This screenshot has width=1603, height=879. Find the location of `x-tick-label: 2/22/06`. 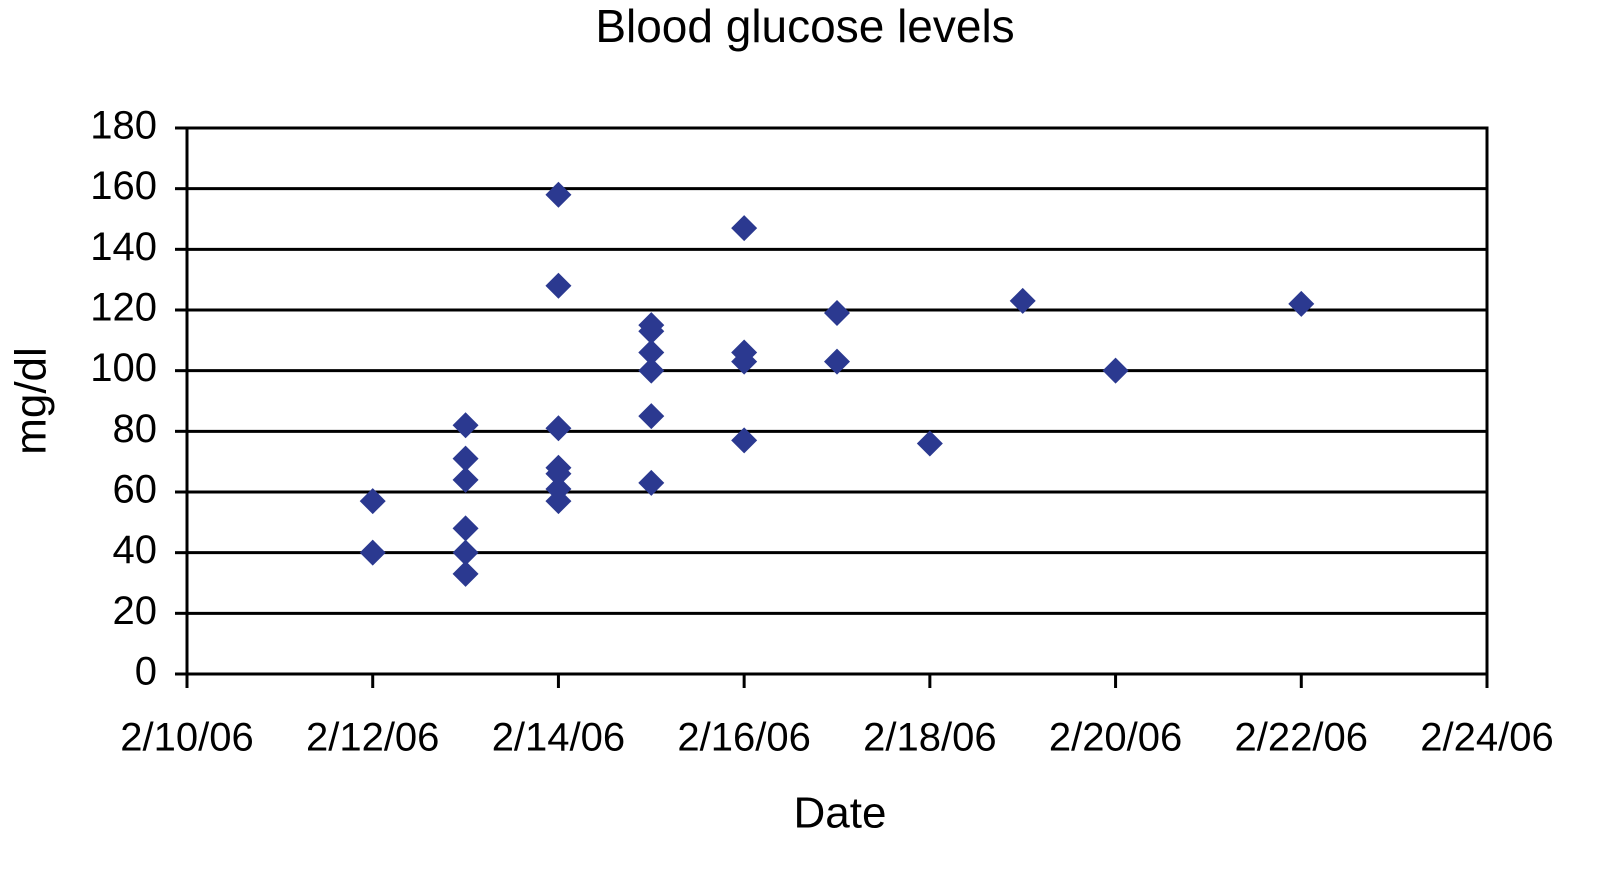

x-tick-label: 2/22/06 is located at coordinates (1301, 738).